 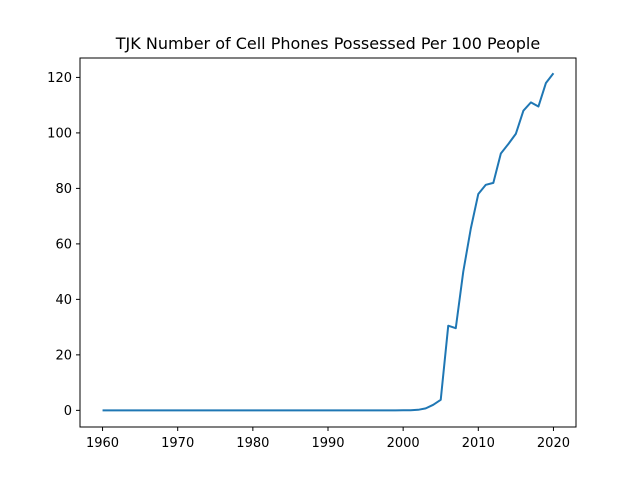 I want to click on x-tick-label: 1960, so click(x=102, y=443).